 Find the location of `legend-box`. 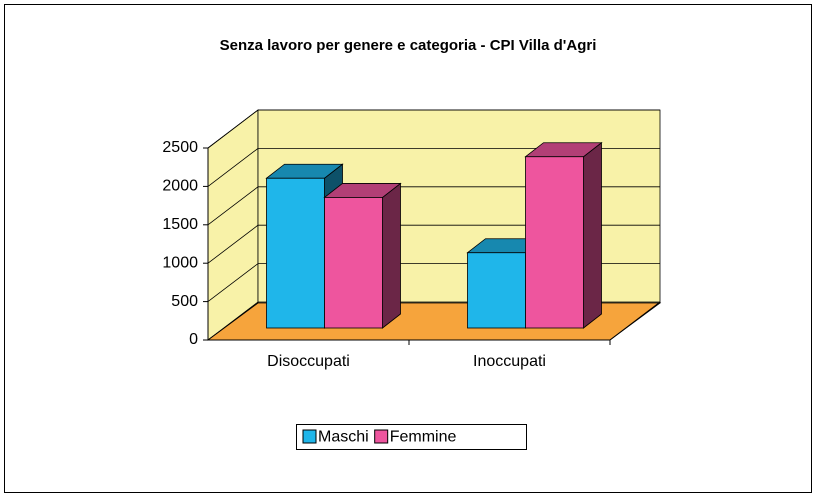

legend-box is located at coordinates (411, 437).